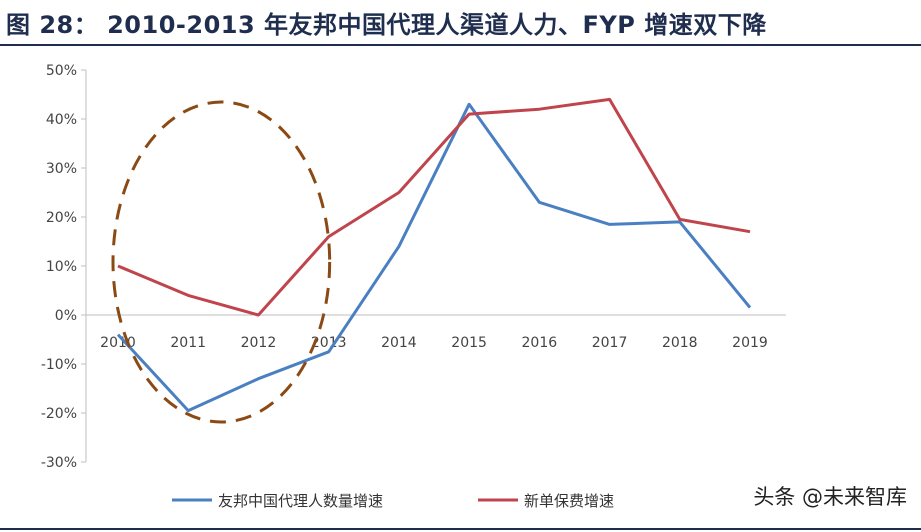 The height and width of the screenshot is (532, 921). Describe the element at coordinates (540, 343) in the screenshot. I see `x-tick-label: 2016` at that location.